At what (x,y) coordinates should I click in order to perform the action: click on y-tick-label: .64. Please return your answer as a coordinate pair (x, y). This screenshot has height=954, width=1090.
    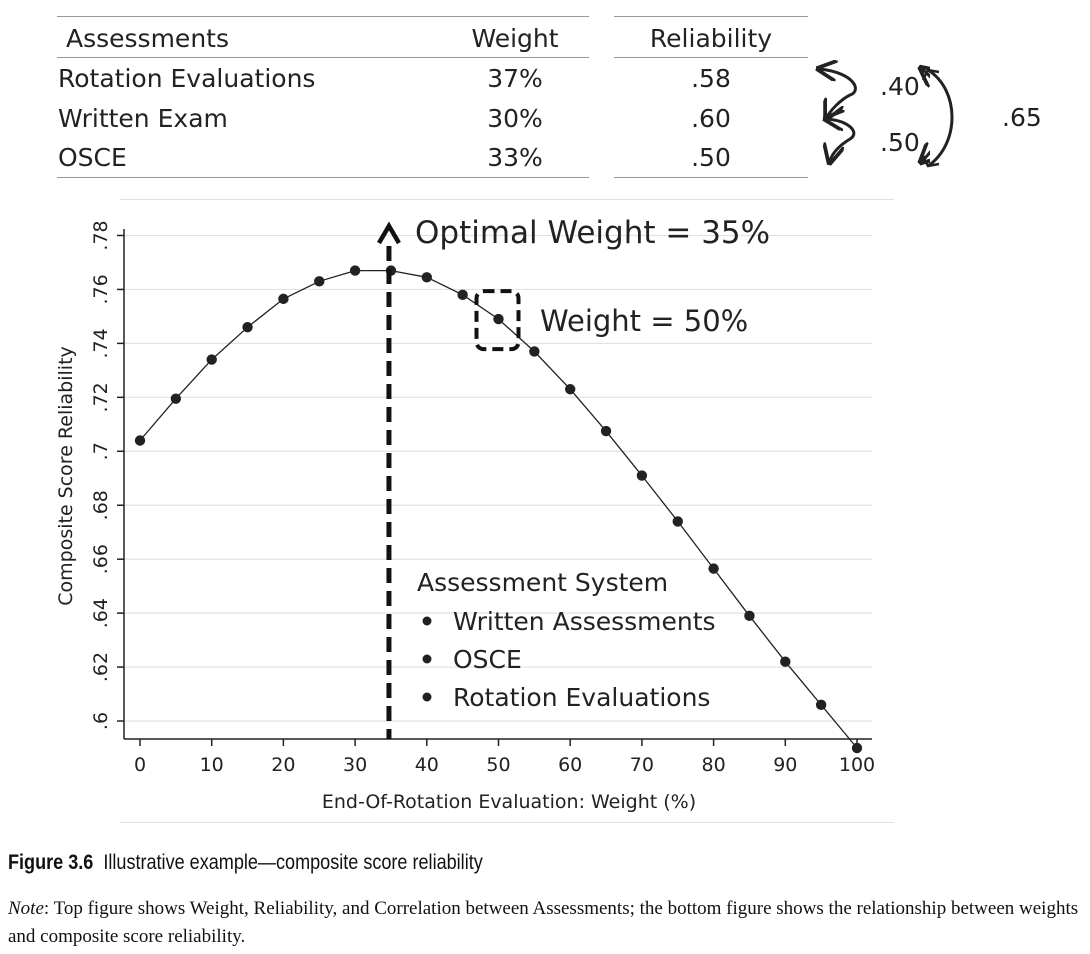
    Looking at the image, I should click on (101, 613).